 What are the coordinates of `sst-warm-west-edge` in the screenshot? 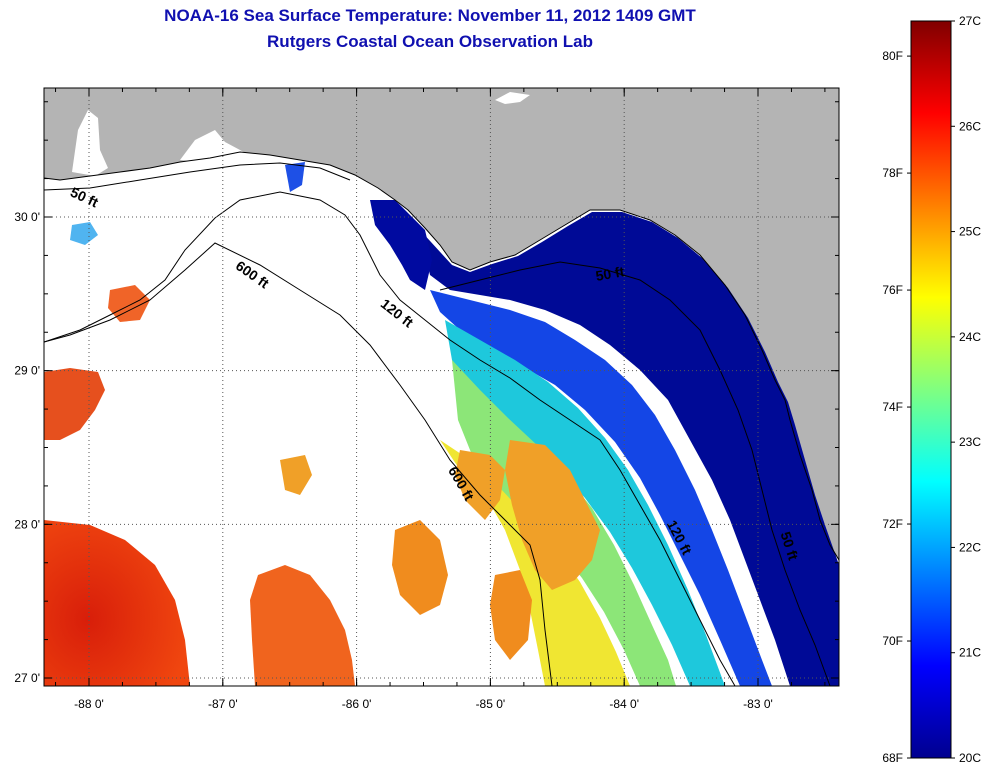 It's located at (74, 404).